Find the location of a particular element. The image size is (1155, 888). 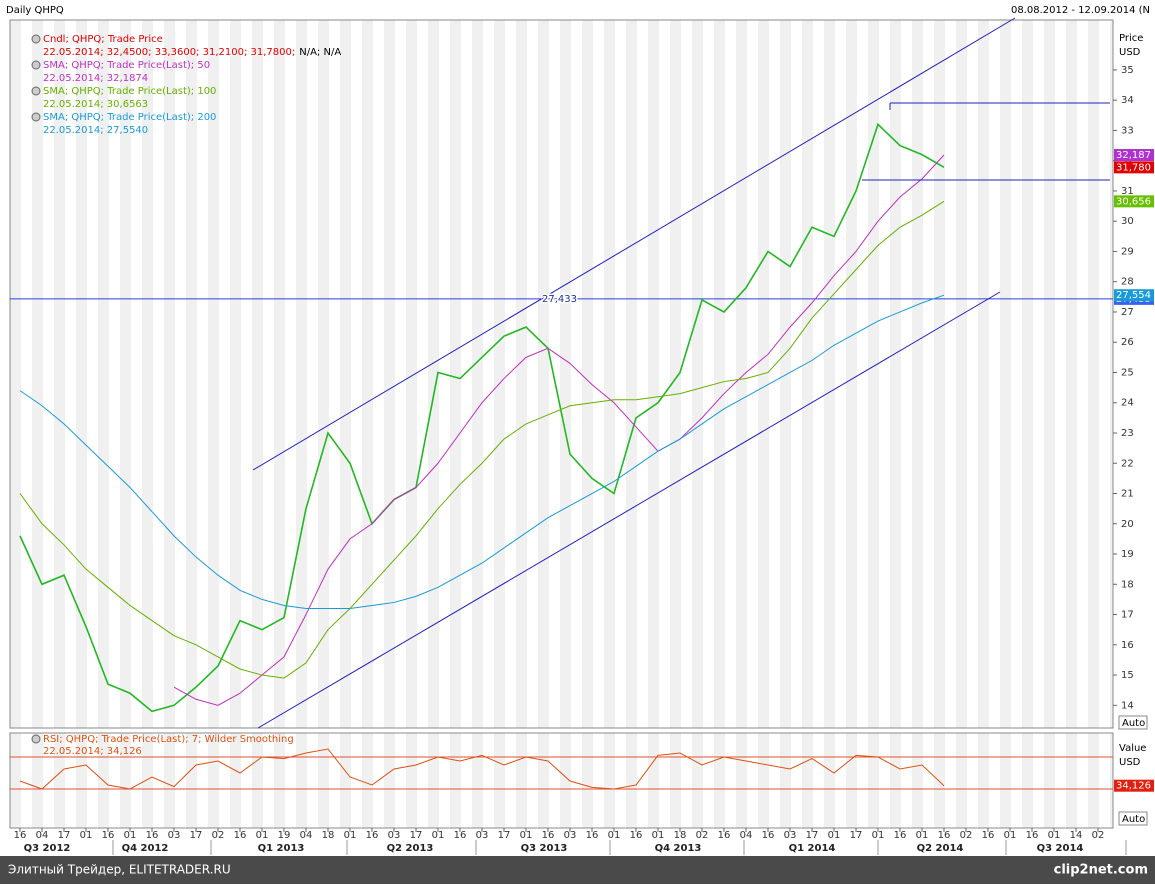

last-value-label: 30,656 is located at coordinates (1133, 201).